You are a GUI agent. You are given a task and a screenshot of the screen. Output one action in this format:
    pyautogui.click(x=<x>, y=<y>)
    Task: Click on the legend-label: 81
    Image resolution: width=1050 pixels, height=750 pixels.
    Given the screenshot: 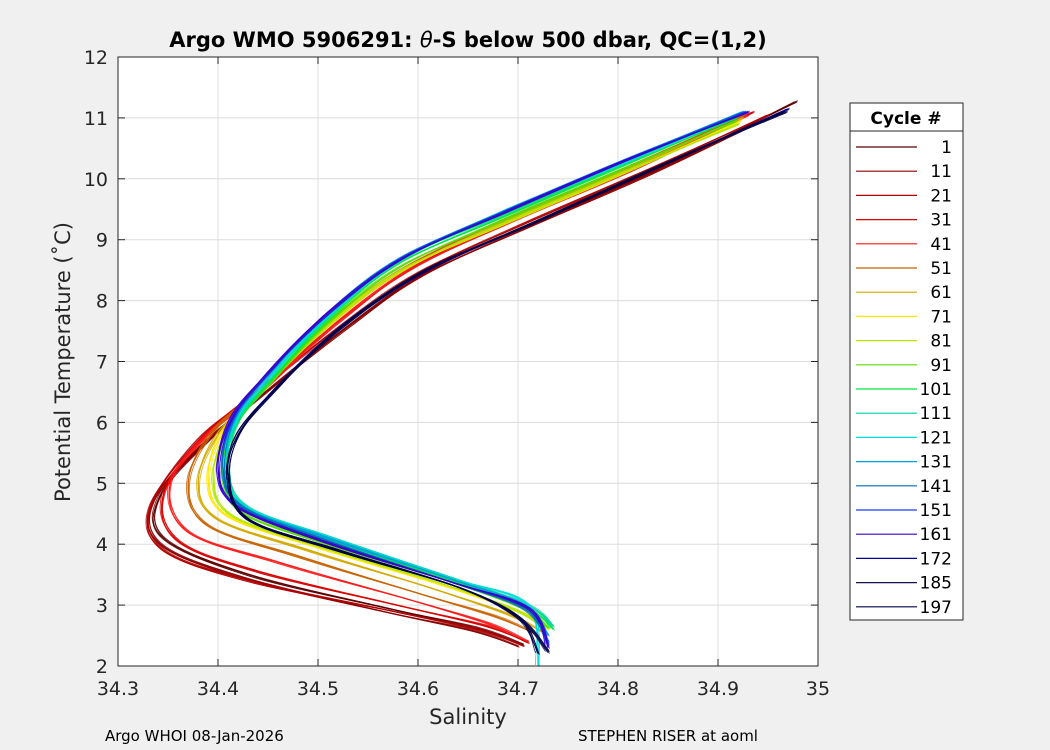 What is the action you would take?
    pyautogui.click(x=941, y=342)
    